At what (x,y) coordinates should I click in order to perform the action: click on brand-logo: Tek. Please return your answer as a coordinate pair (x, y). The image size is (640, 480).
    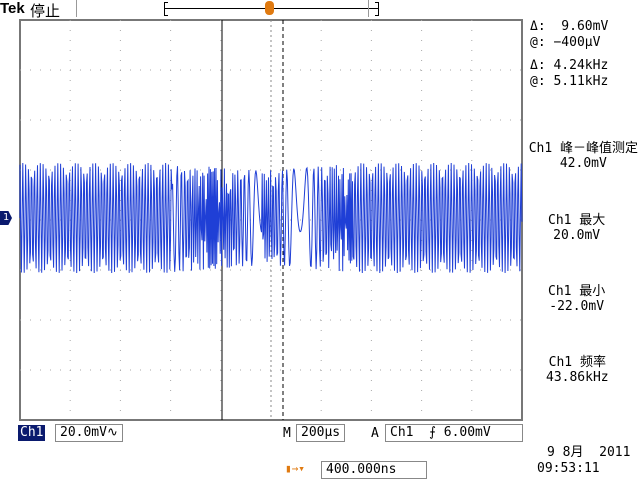
    Looking at the image, I should click on (12, 8).